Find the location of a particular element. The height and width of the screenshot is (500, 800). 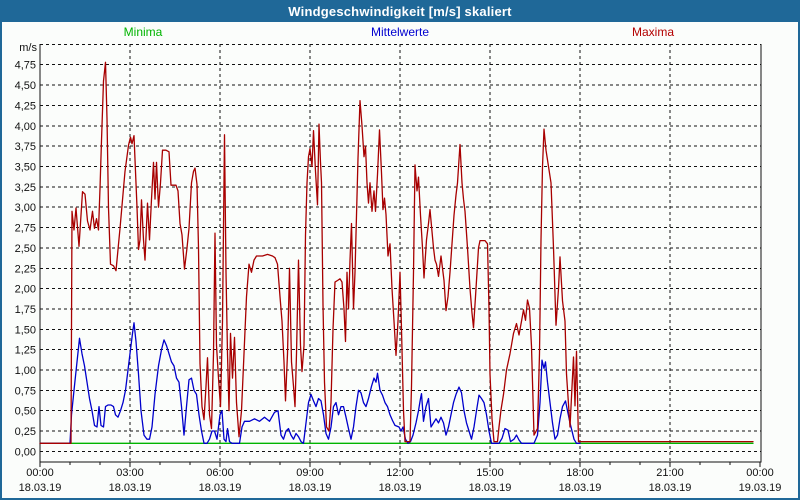

y-tick-label: 0,25 is located at coordinates (25, 432).